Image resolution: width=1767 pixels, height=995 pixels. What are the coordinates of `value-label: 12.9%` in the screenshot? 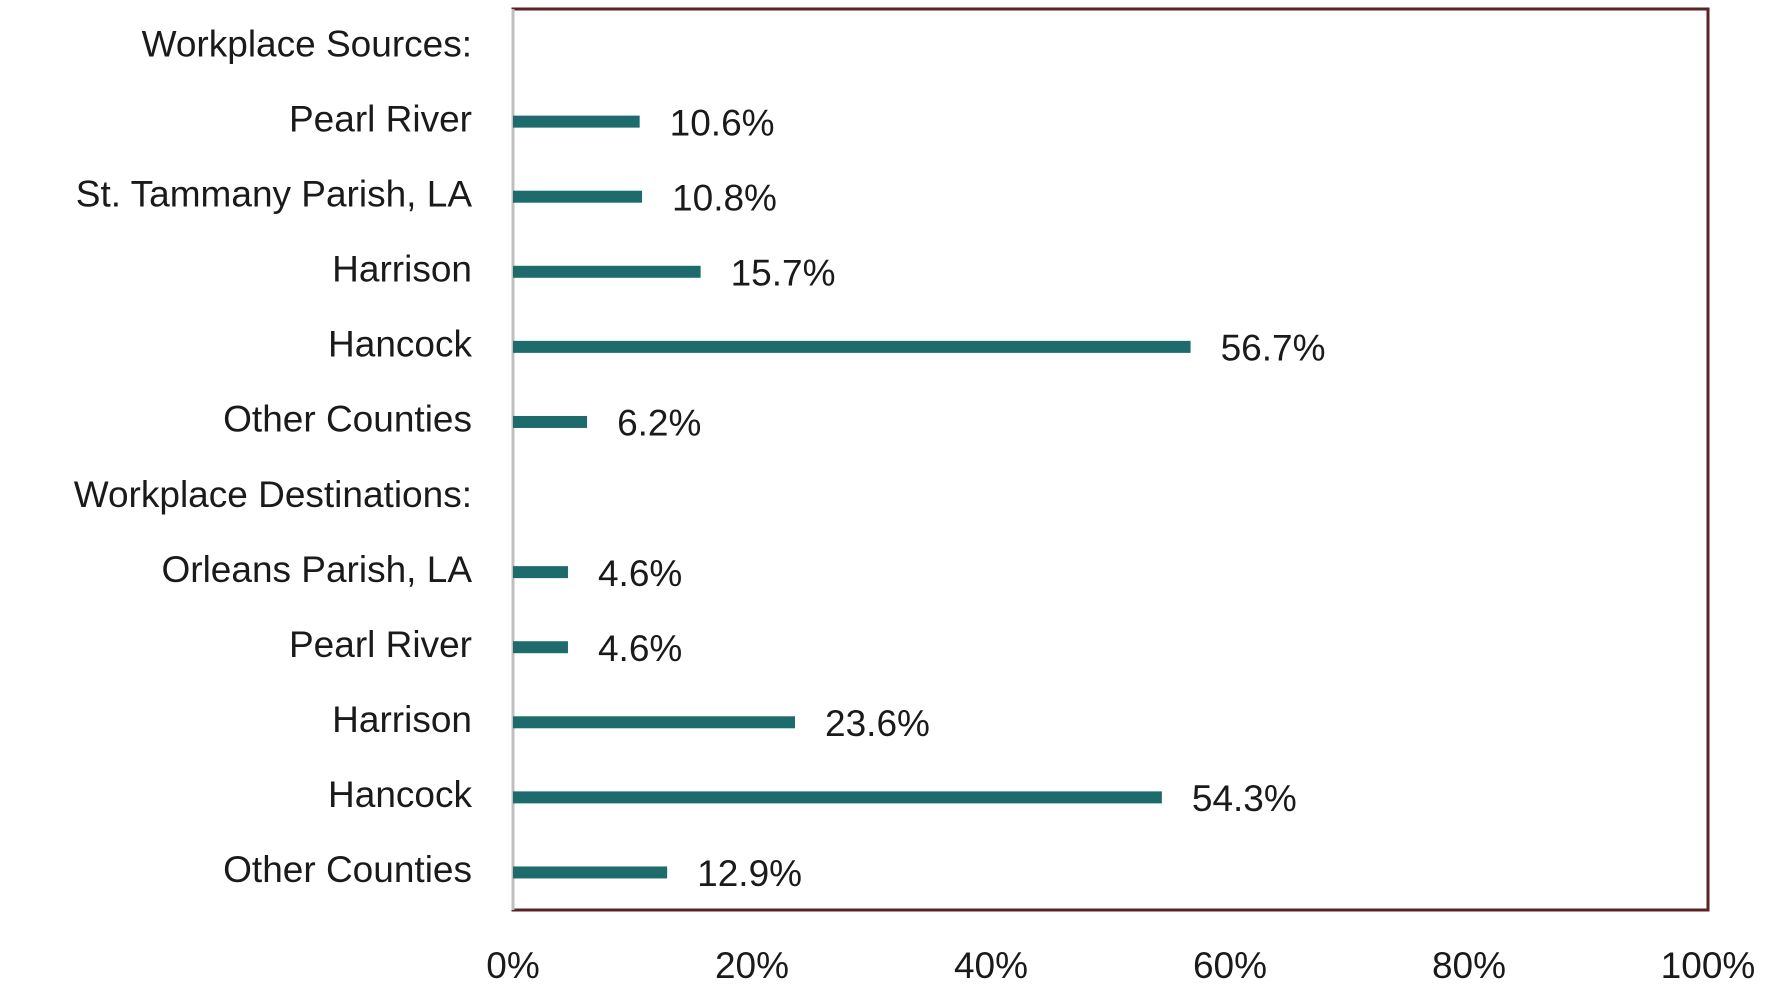 It's located at (749, 873).